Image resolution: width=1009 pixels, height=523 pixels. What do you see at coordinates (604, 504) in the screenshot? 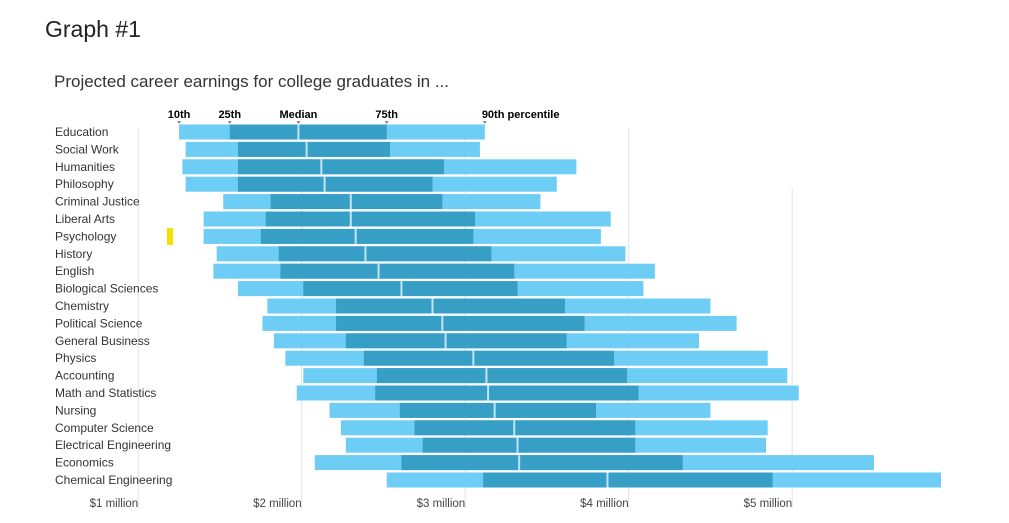
I see `x-tick-label: $4 million` at bounding box center [604, 504].